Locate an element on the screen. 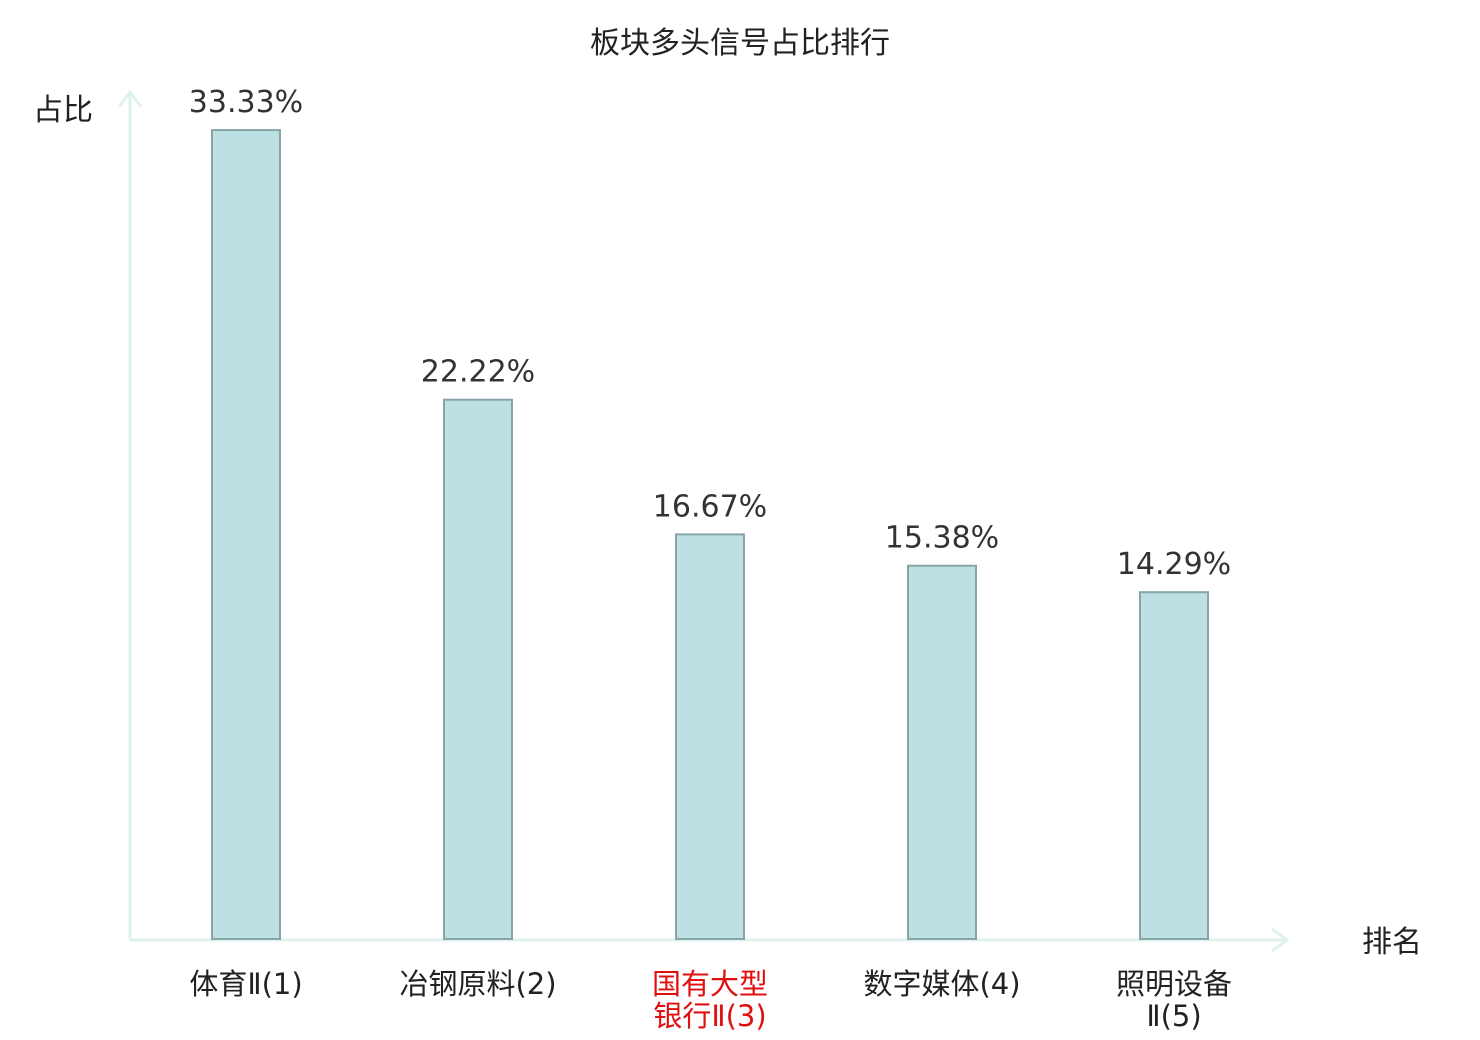  bar-value-label: 14.29% is located at coordinates (1174, 564).